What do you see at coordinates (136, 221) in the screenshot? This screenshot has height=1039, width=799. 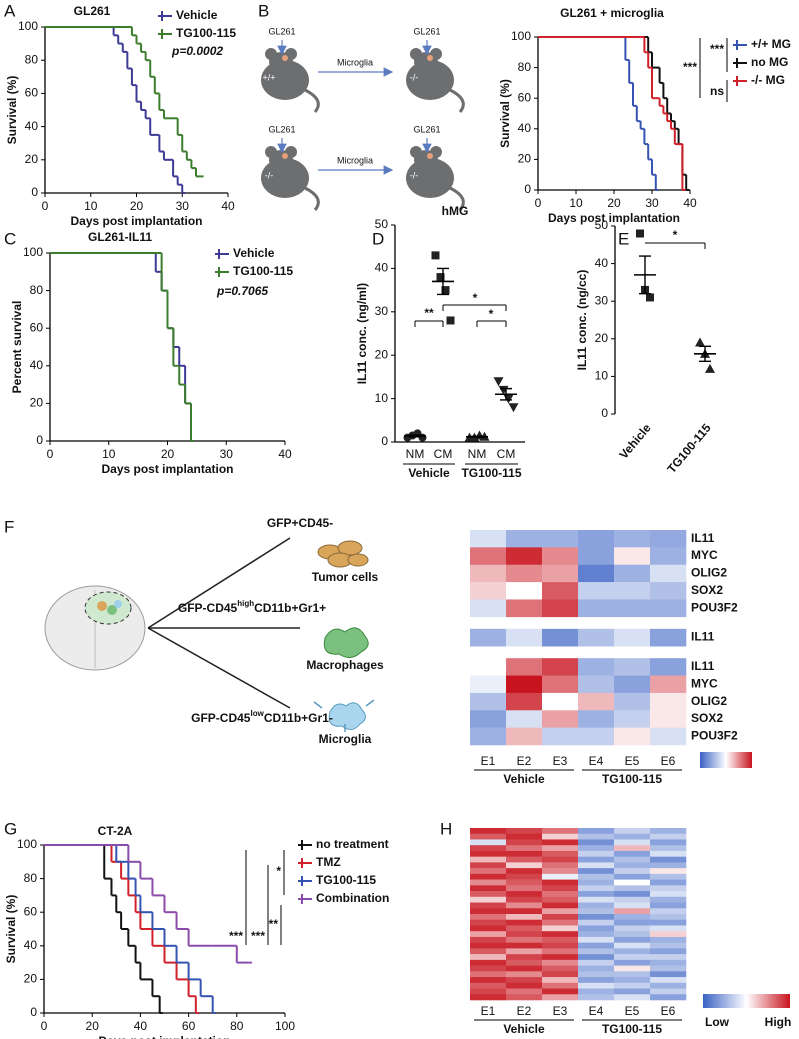 I see `x-axis-label: Days post implantation` at bounding box center [136, 221].